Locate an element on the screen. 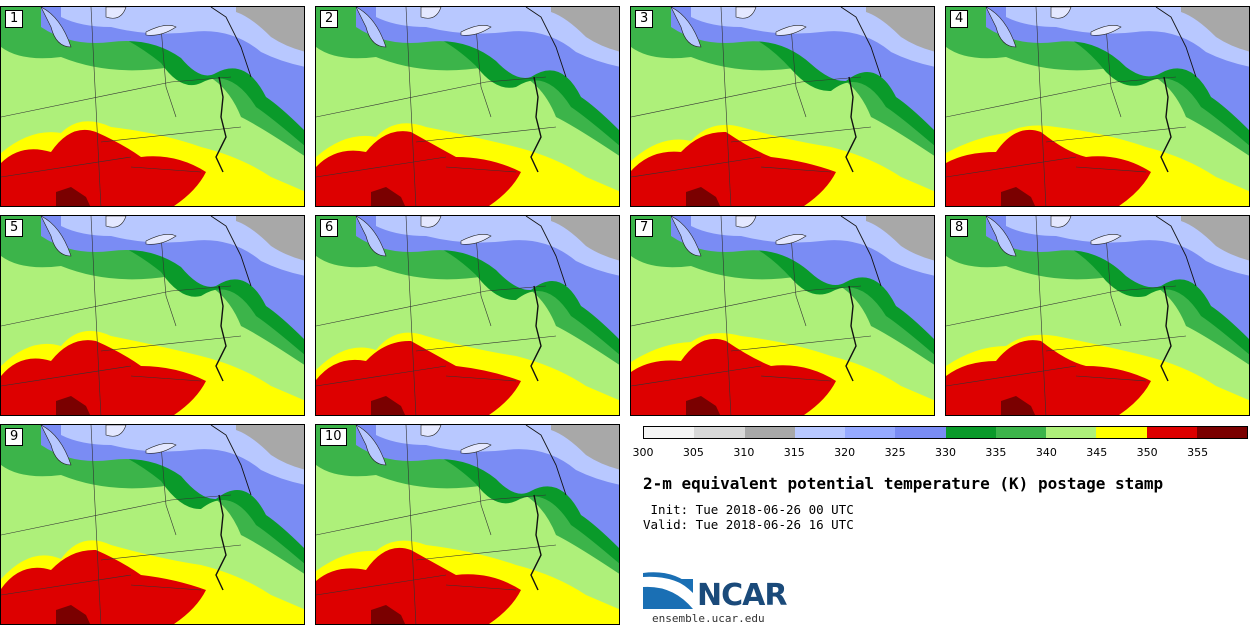 The height and width of the screenshot is (627, 1260). colorbar-tick-label: 350 is located at coordinates (1147, 452).